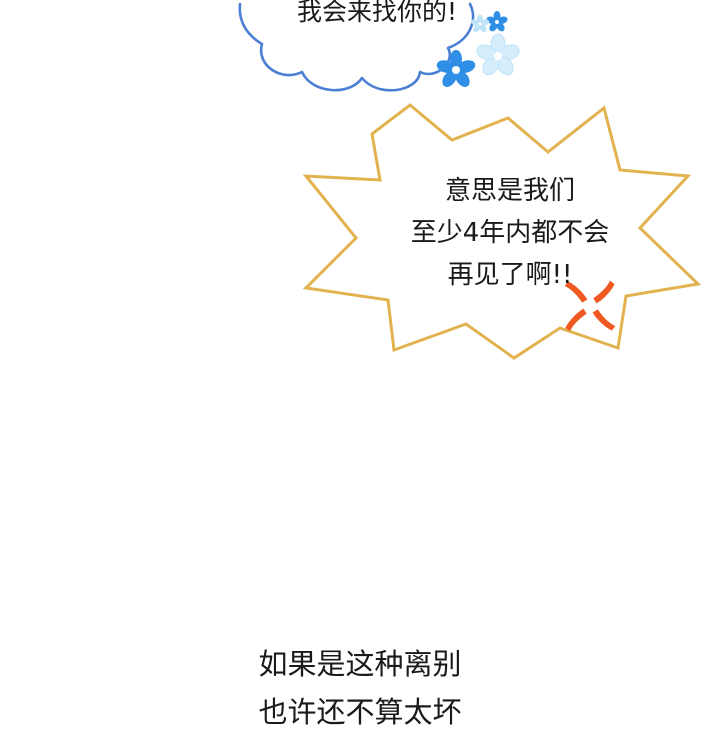 The image size is (720, 736). I want to click on cloud-bubble-text: 我会来找你的!, so click(377, 14).